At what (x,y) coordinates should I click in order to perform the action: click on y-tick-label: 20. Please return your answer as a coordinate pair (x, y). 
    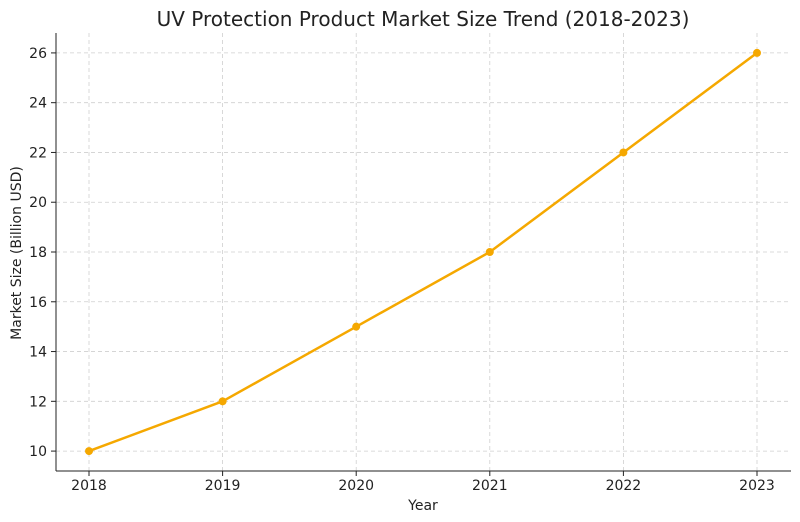
    Looking at the image, I should click on (38, 203).